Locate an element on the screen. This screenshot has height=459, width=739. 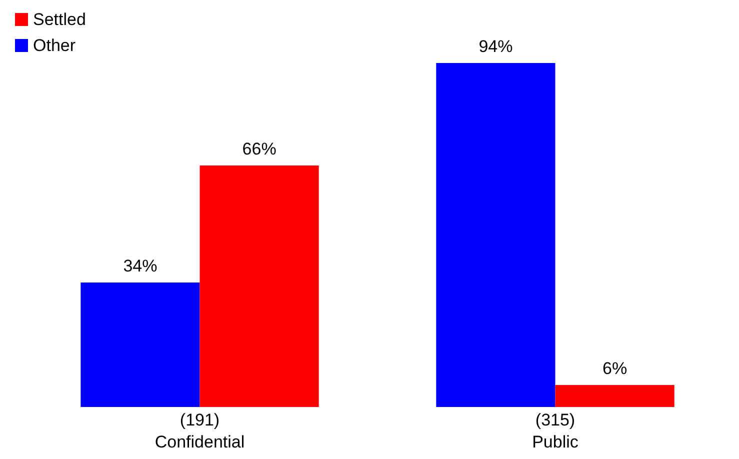
legend-label: Other is located at coordinates (54, 45).